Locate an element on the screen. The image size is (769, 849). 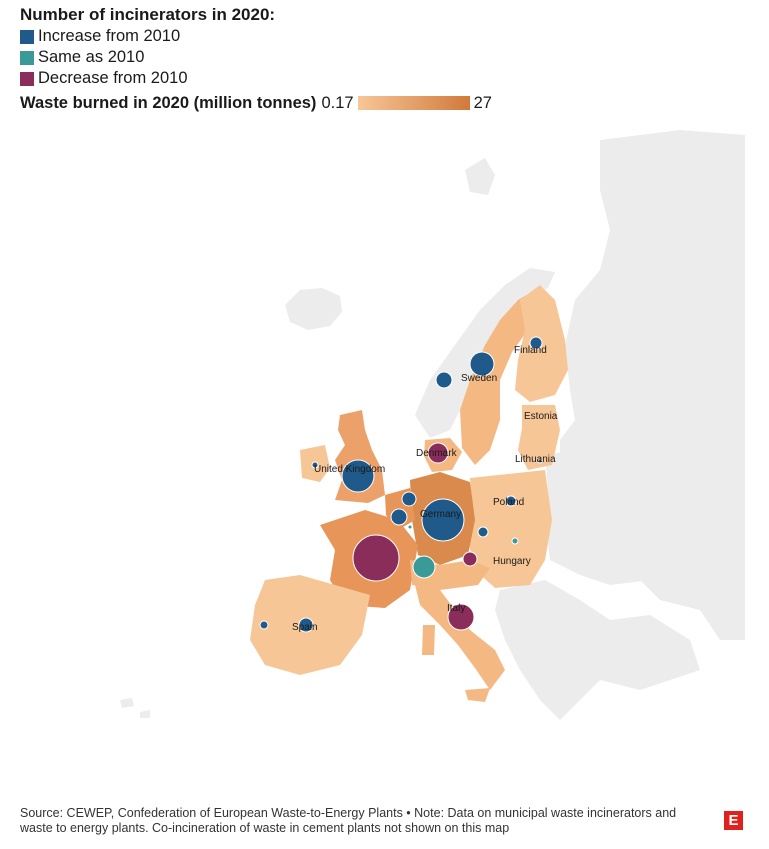
bubble-uk is located at coordinates (358, 476).